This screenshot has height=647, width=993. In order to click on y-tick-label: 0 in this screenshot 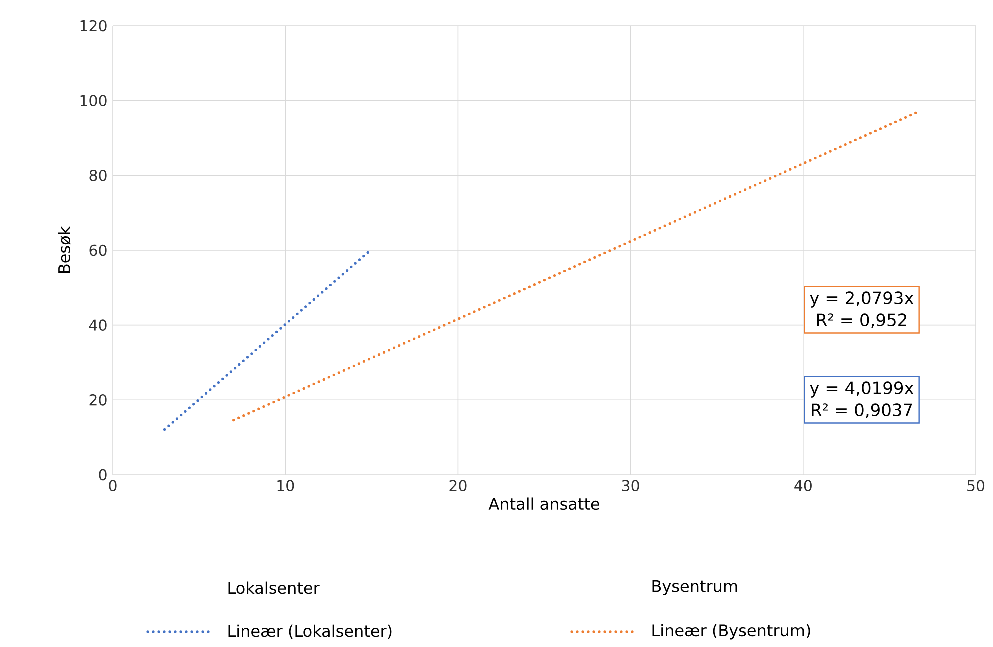, I will do `click(103, 475)`.